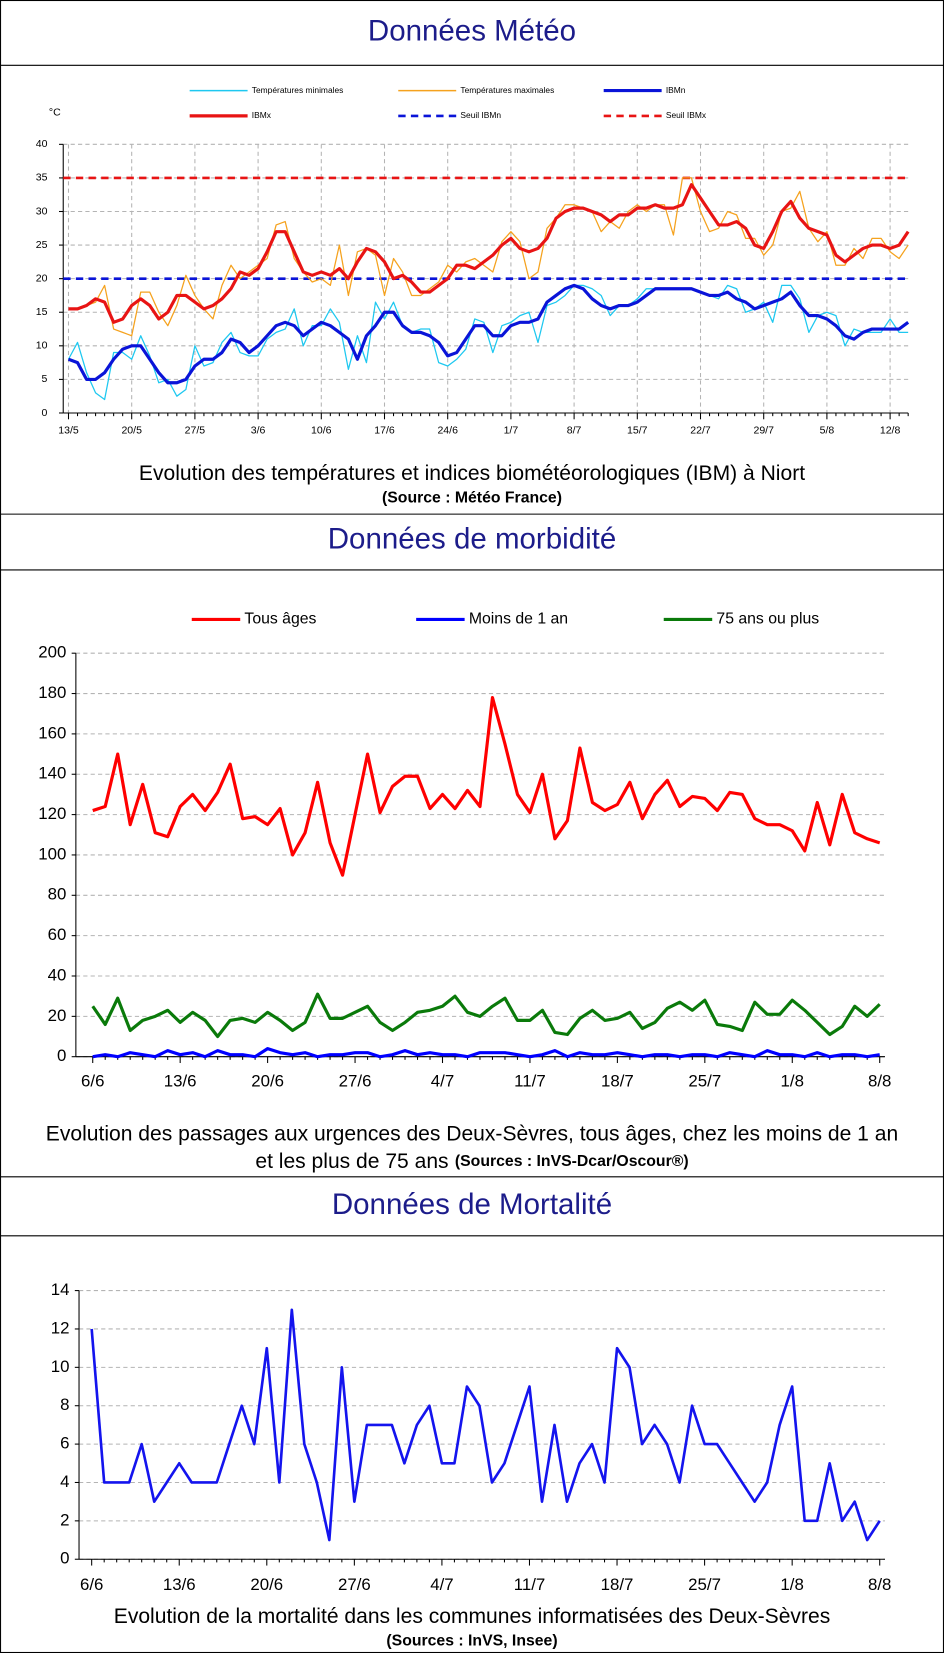 Image resolution: width=944 pixels, height=1653 pixels. What do you see at coordinates (64, 1404) in the screenshot?
I see `y-tick-label: 8` at bounding box center [64, 1404].